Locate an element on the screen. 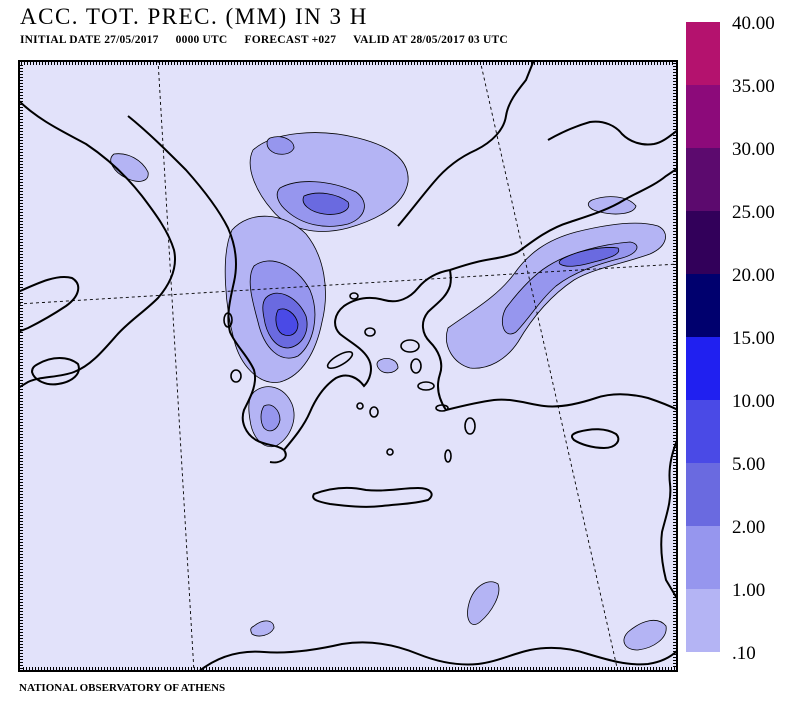  initial-time: 0000 UTC is located at coordinates (201, 40).